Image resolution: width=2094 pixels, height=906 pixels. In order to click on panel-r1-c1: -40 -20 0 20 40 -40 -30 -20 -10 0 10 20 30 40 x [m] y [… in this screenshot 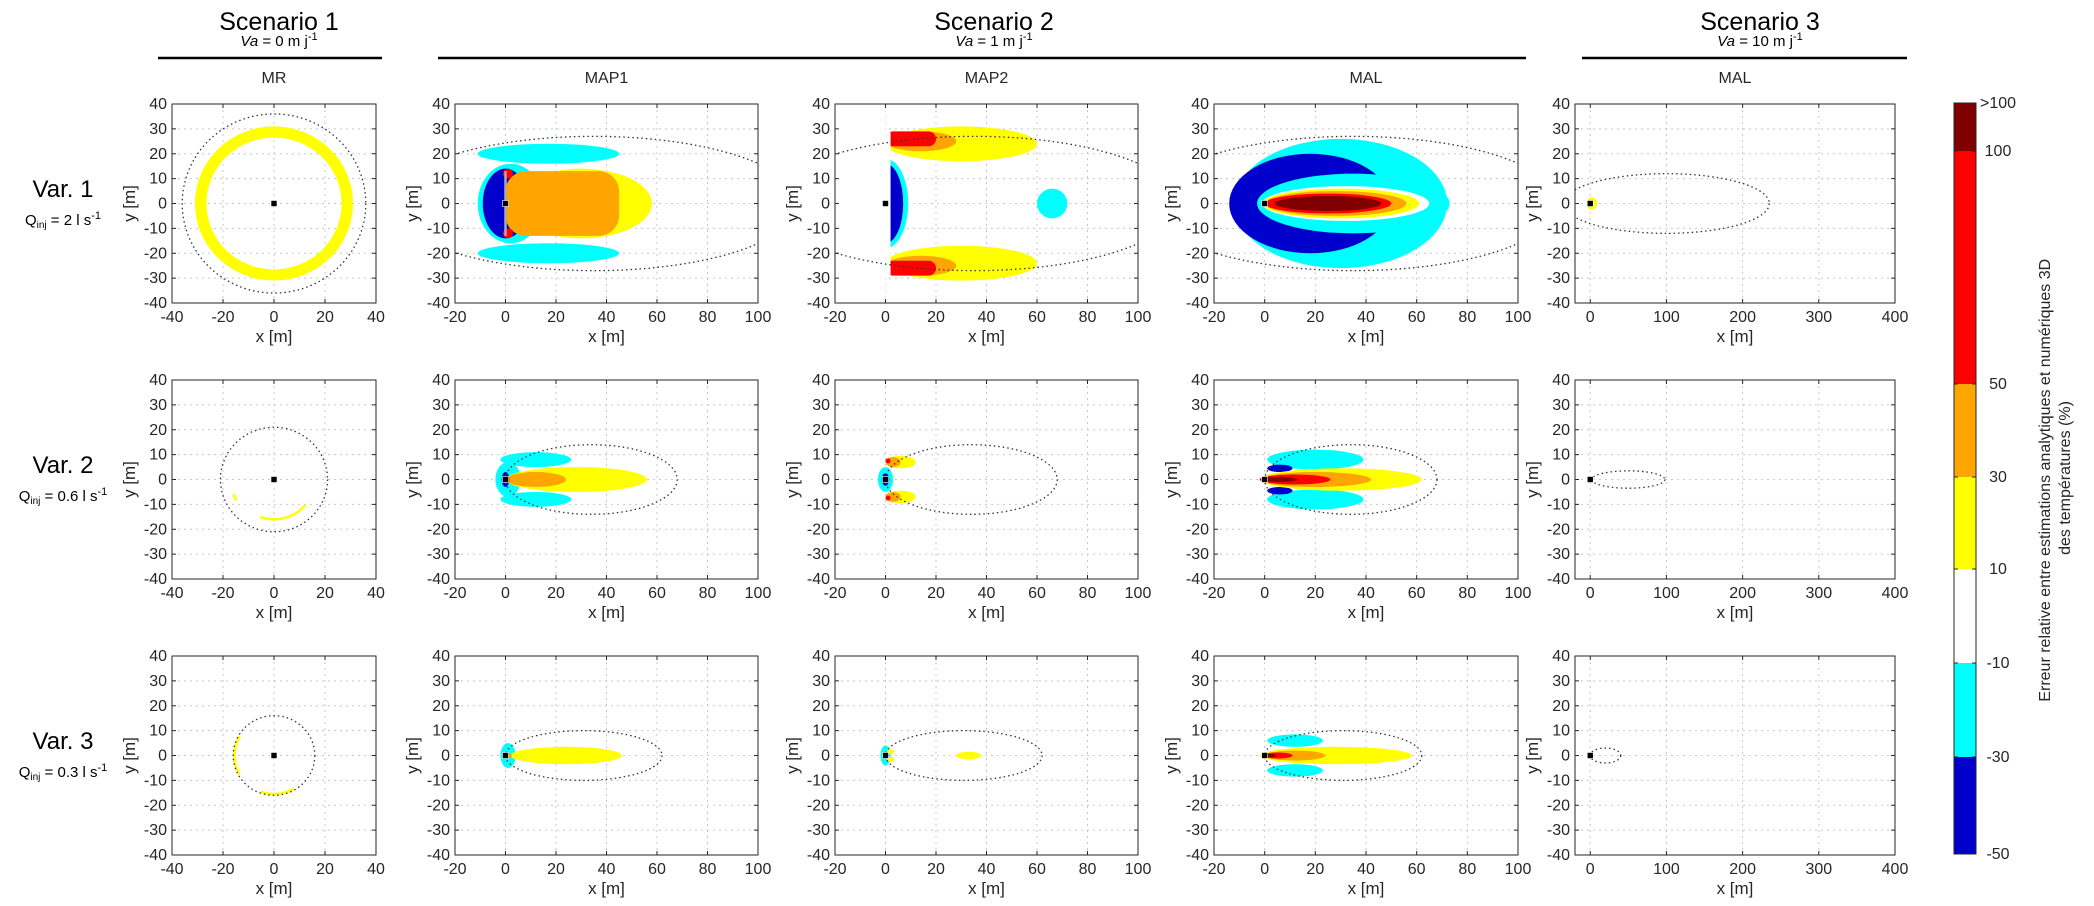, I will do `click(252, 208)`.